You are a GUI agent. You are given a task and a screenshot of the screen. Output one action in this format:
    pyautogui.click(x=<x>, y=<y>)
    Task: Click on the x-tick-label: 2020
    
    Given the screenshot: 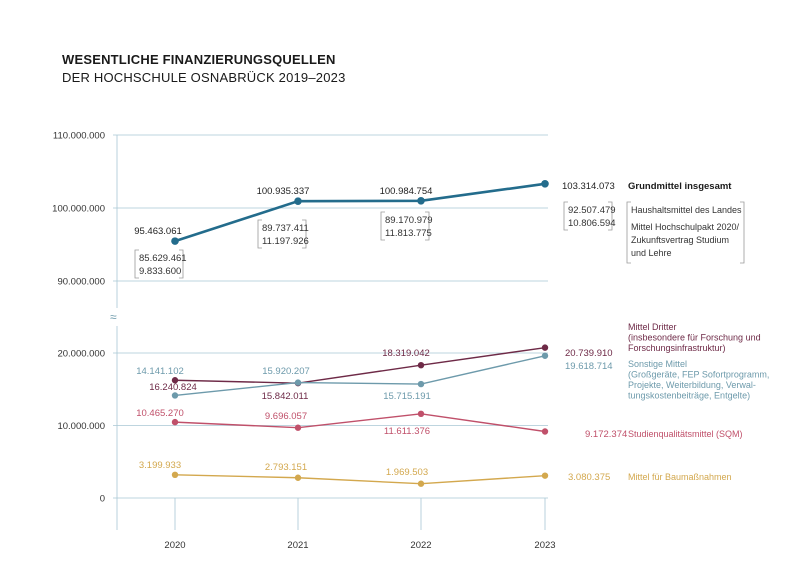 What is the action you would take?
    pyautogui.click(x=174, y=545)
    